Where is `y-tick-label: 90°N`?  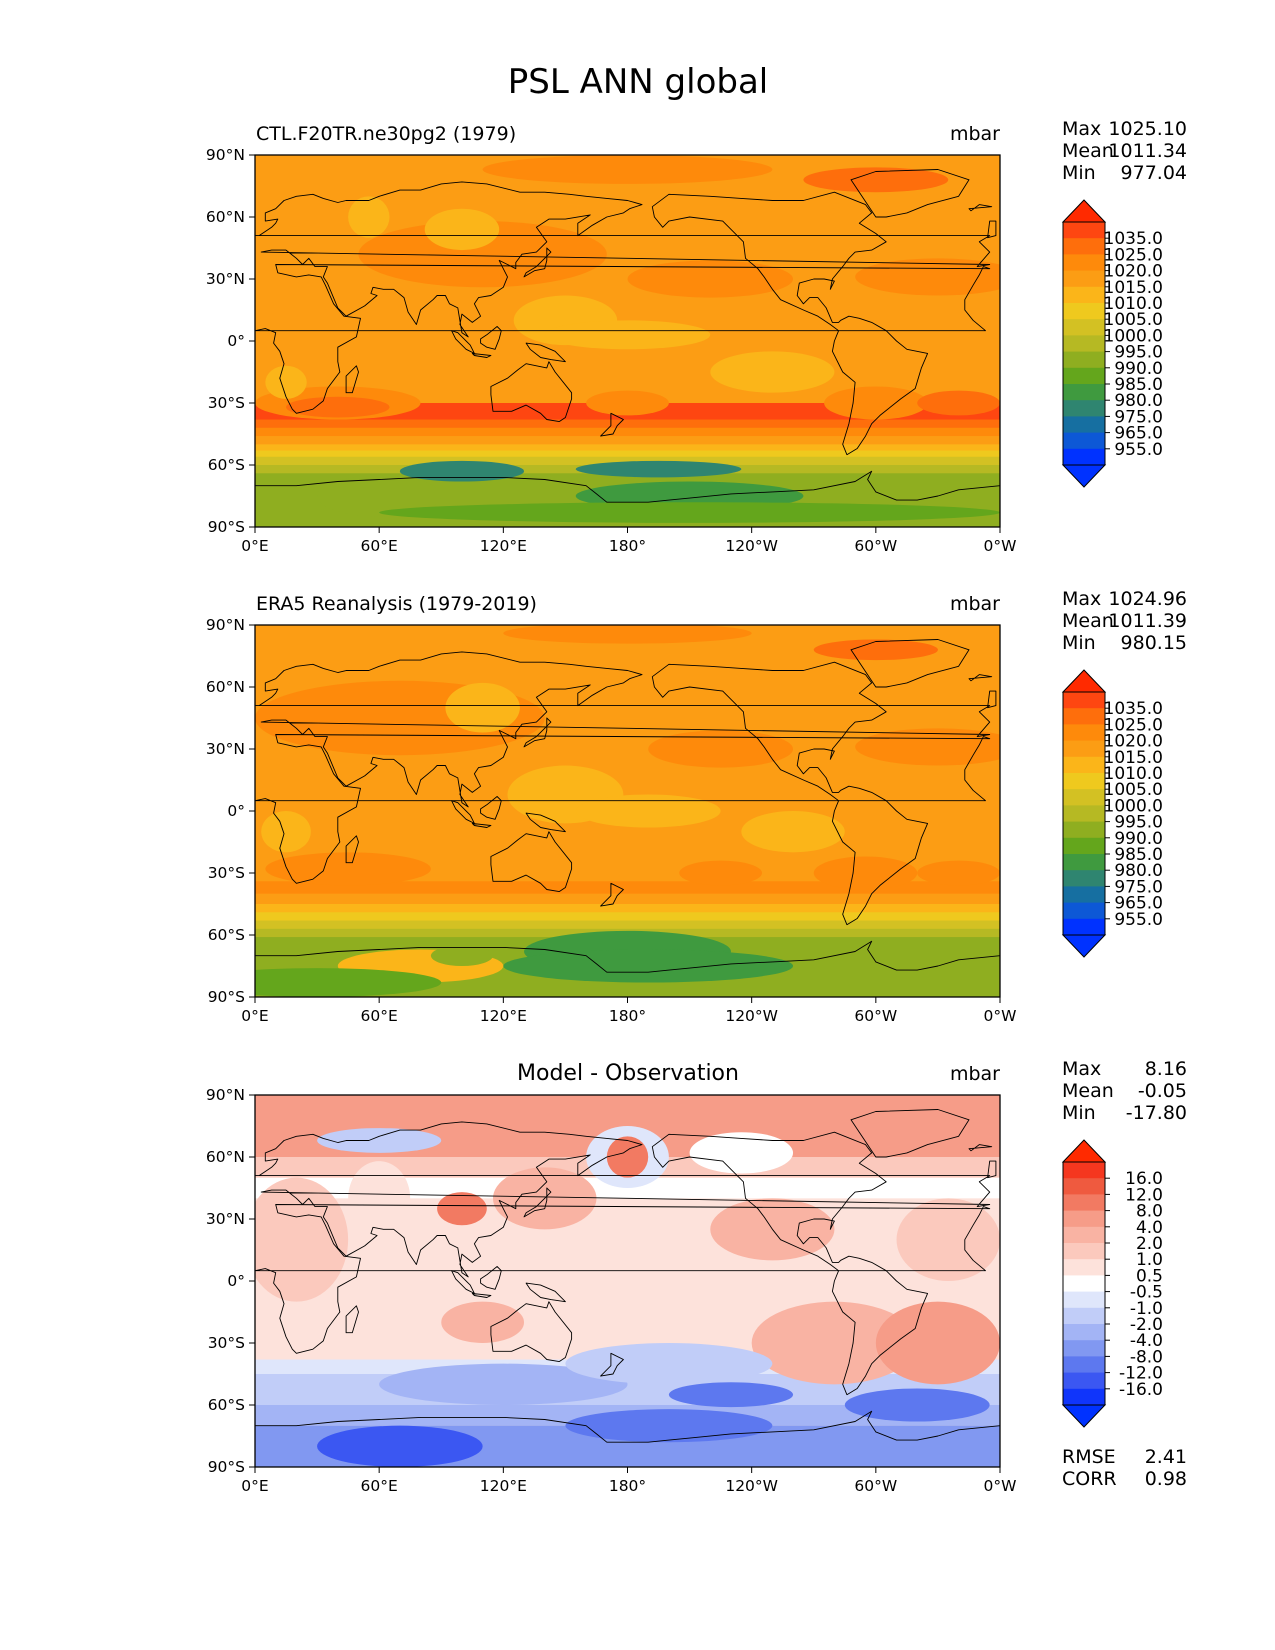 y-tick-label: 90°N is located at coordinates (225, 155).